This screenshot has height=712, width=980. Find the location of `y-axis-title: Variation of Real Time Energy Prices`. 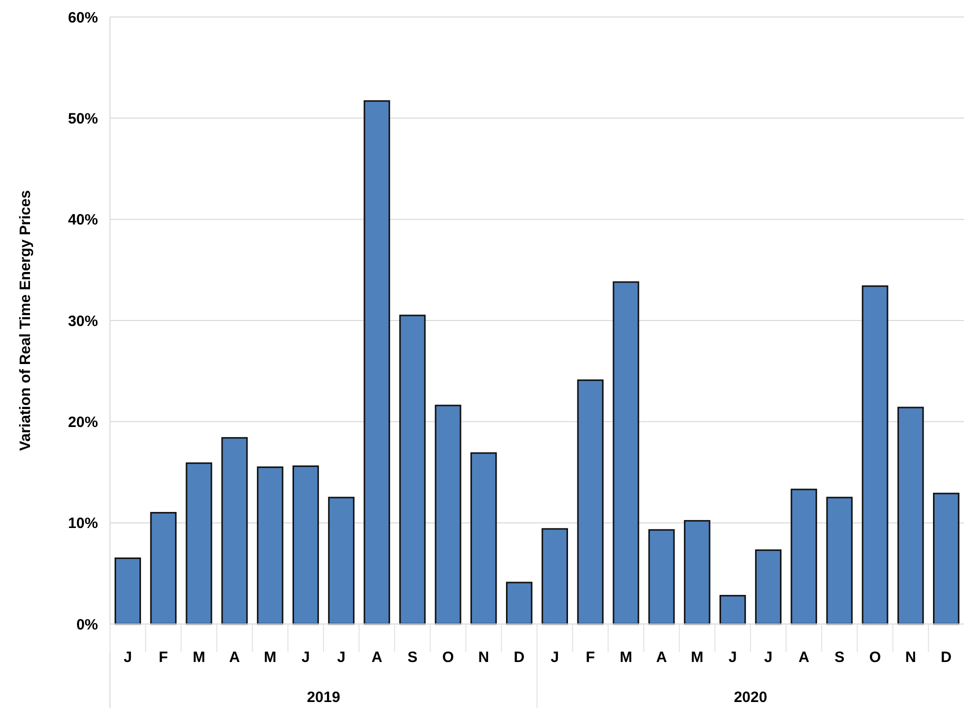

y-axis-title: Variation of Real Time Energy Prices is located at coordinates (25, 320).